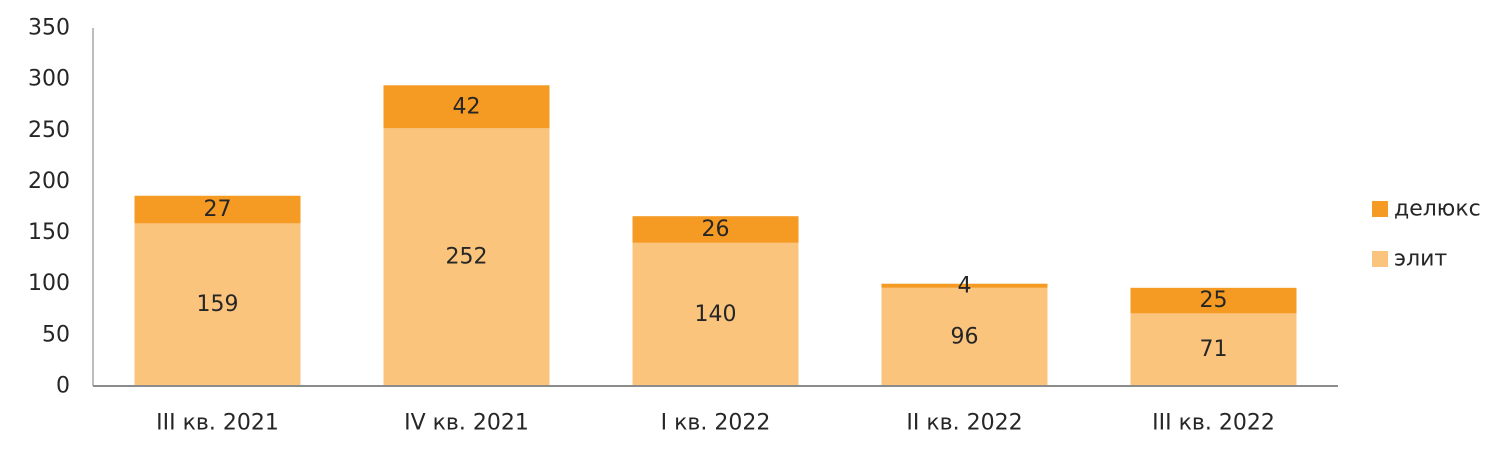 The width and height of the screenshot is (1500, 476). Describe the element at coordinates (1426, 234) in the screenshot. I see `legend: делюкс элит` at that location.